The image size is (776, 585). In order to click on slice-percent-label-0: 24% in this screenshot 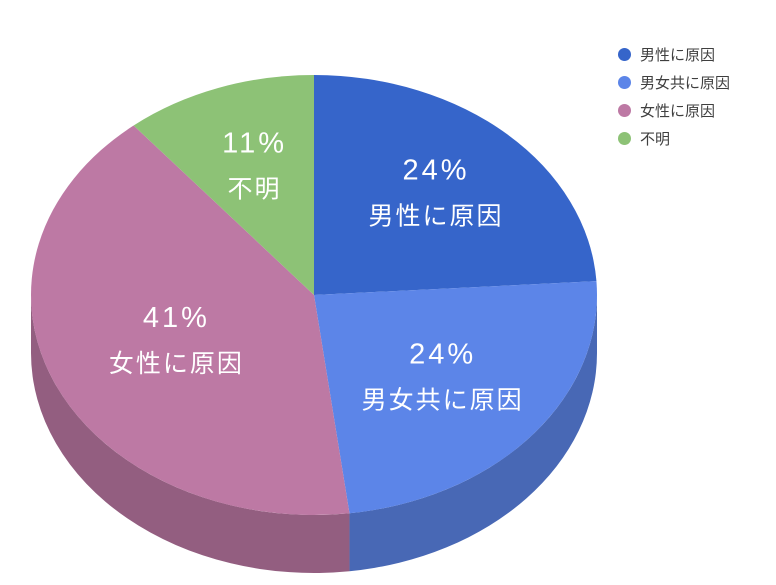, I will do `click(436, 171)`.